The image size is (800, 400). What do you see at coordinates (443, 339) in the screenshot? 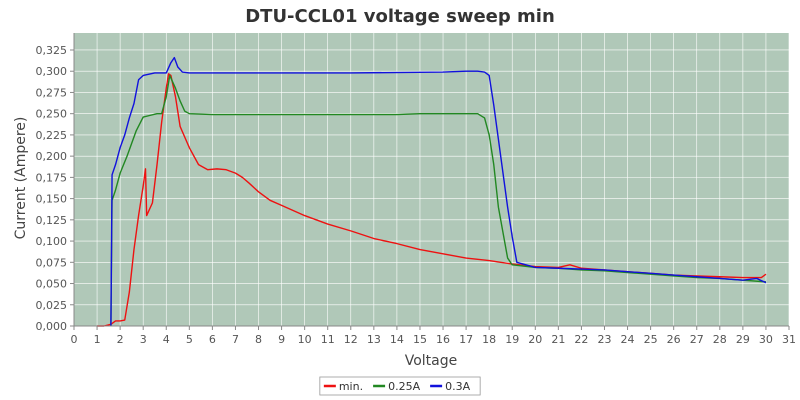
I see `x-tick-label: 16` at bounding box center [443, 339].